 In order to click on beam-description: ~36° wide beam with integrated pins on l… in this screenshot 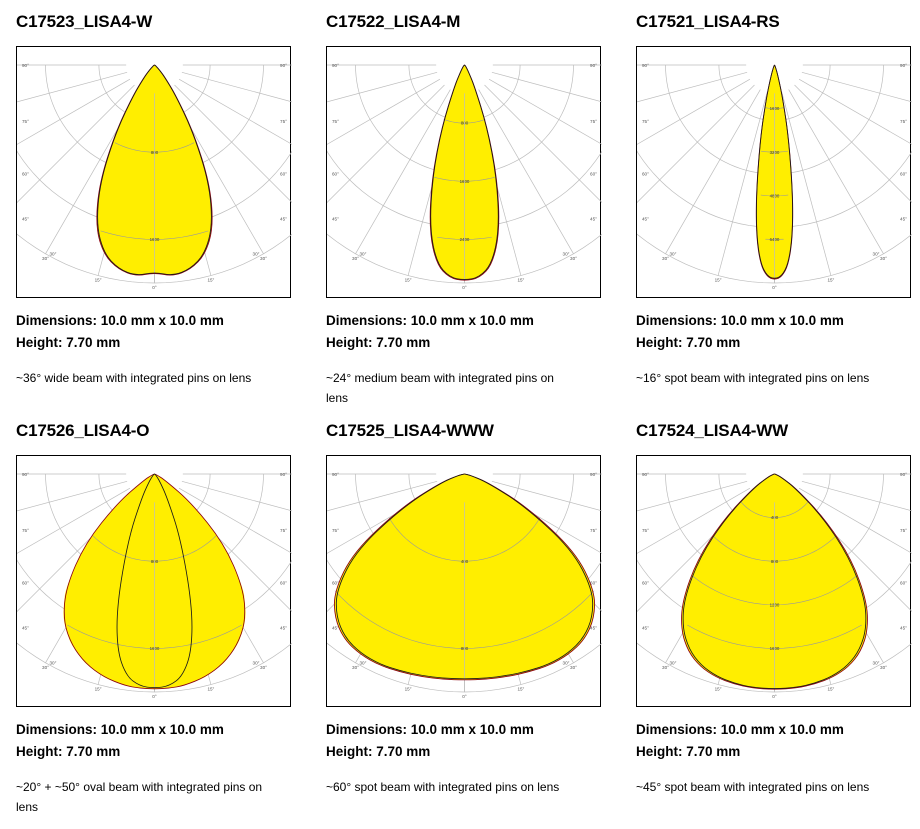, I will do `click(134, 377)`.